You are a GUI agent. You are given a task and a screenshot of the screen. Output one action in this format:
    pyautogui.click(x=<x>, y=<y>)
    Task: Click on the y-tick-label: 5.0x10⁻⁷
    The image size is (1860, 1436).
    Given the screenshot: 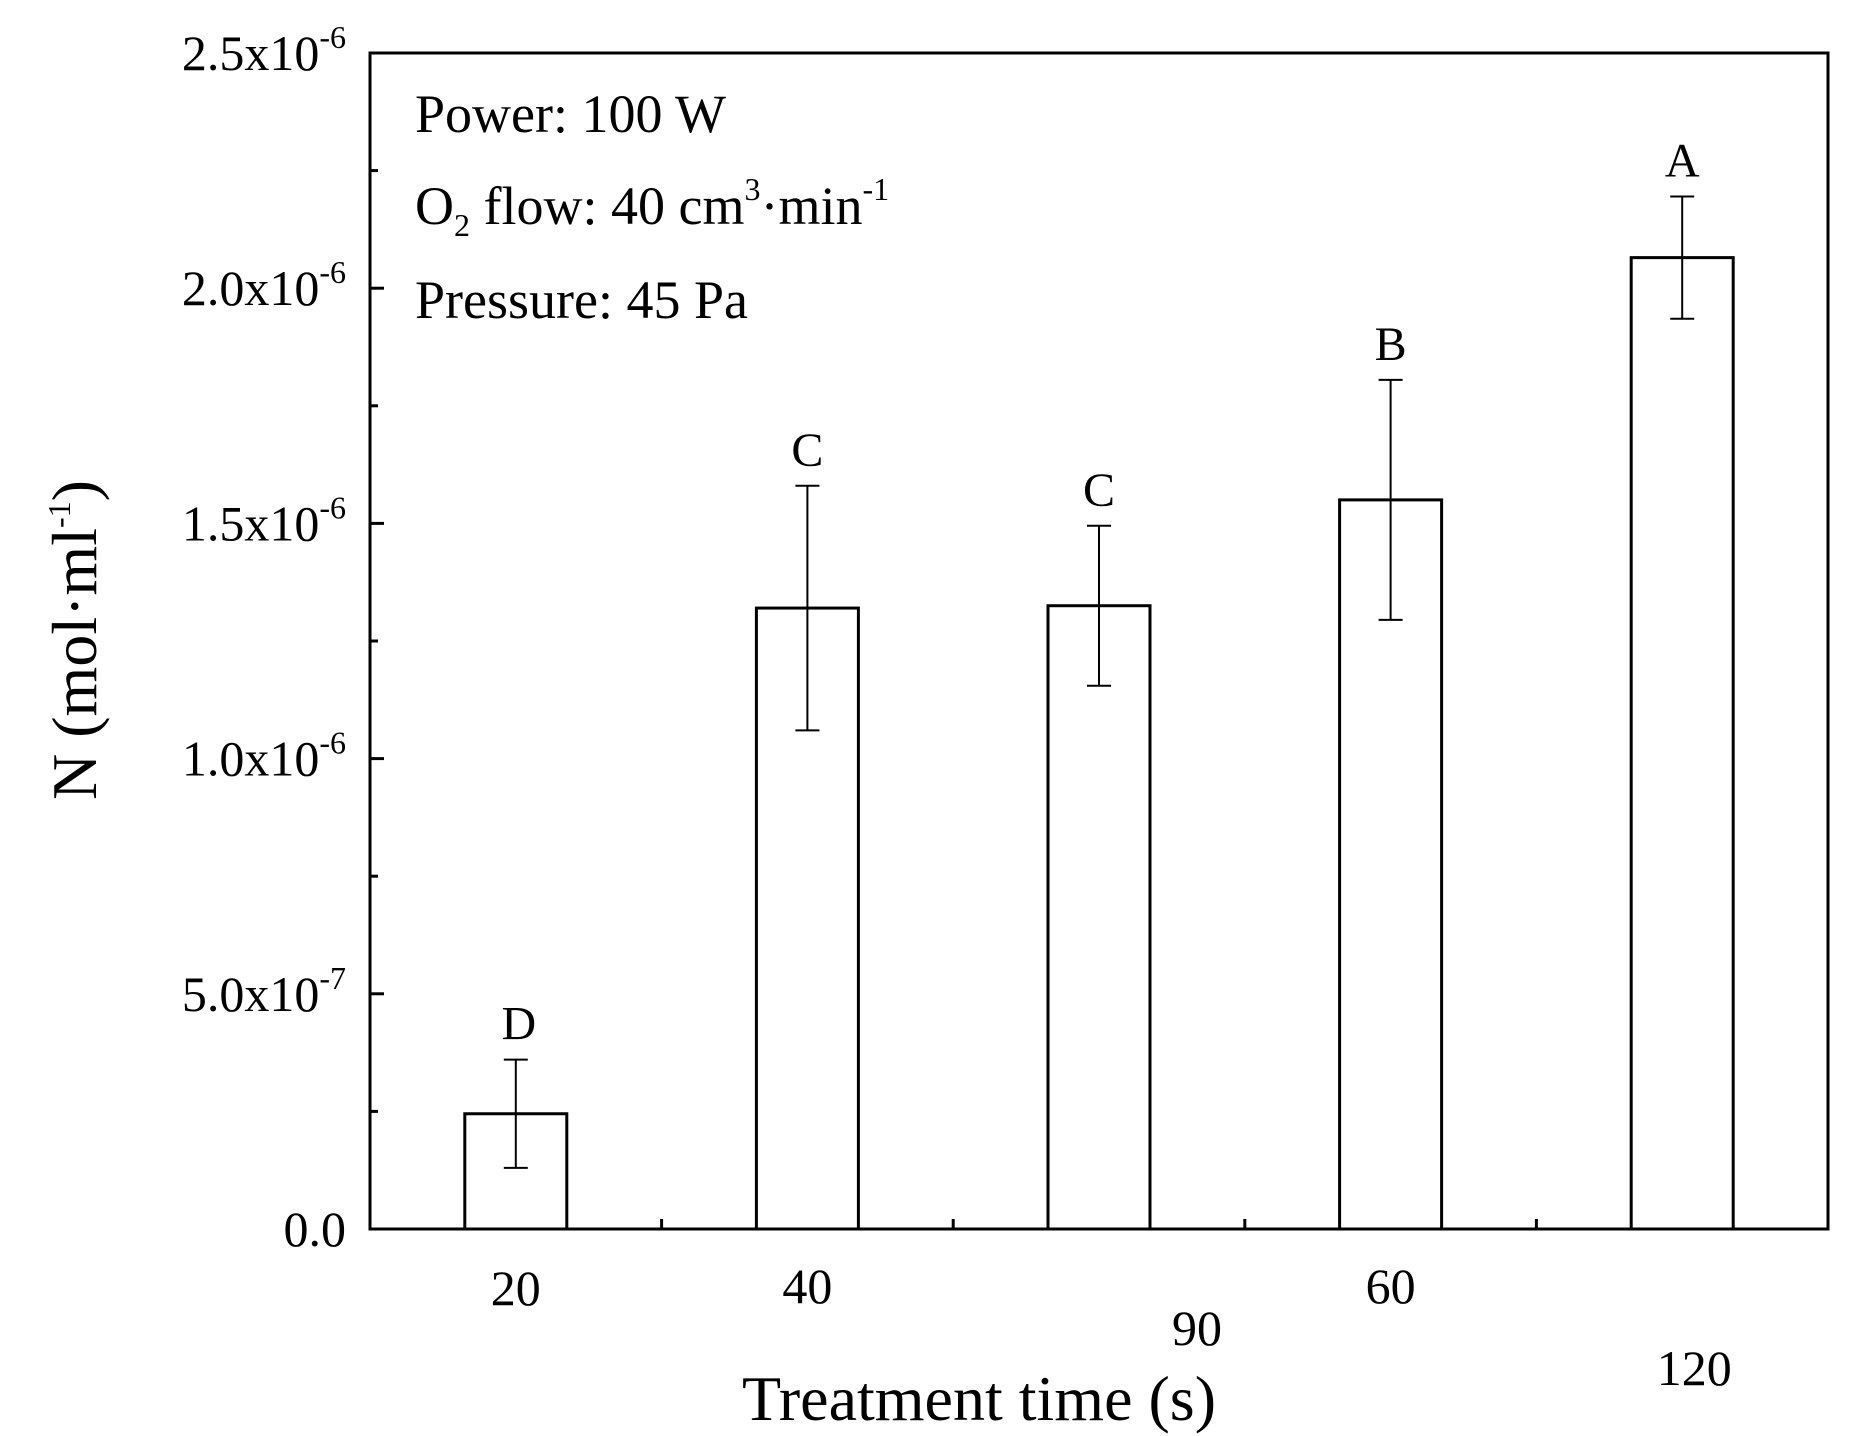 What is the action you would take?
    pyautogui.click(x=264, y=991)
    